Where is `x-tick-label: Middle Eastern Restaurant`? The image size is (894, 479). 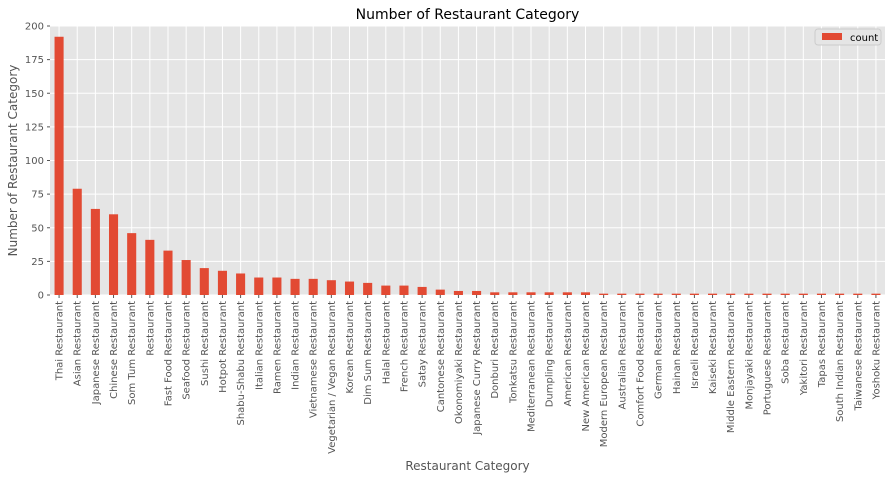 x-tick-label: Middle Eastern Restaurant is located at coordinates (731, 367).